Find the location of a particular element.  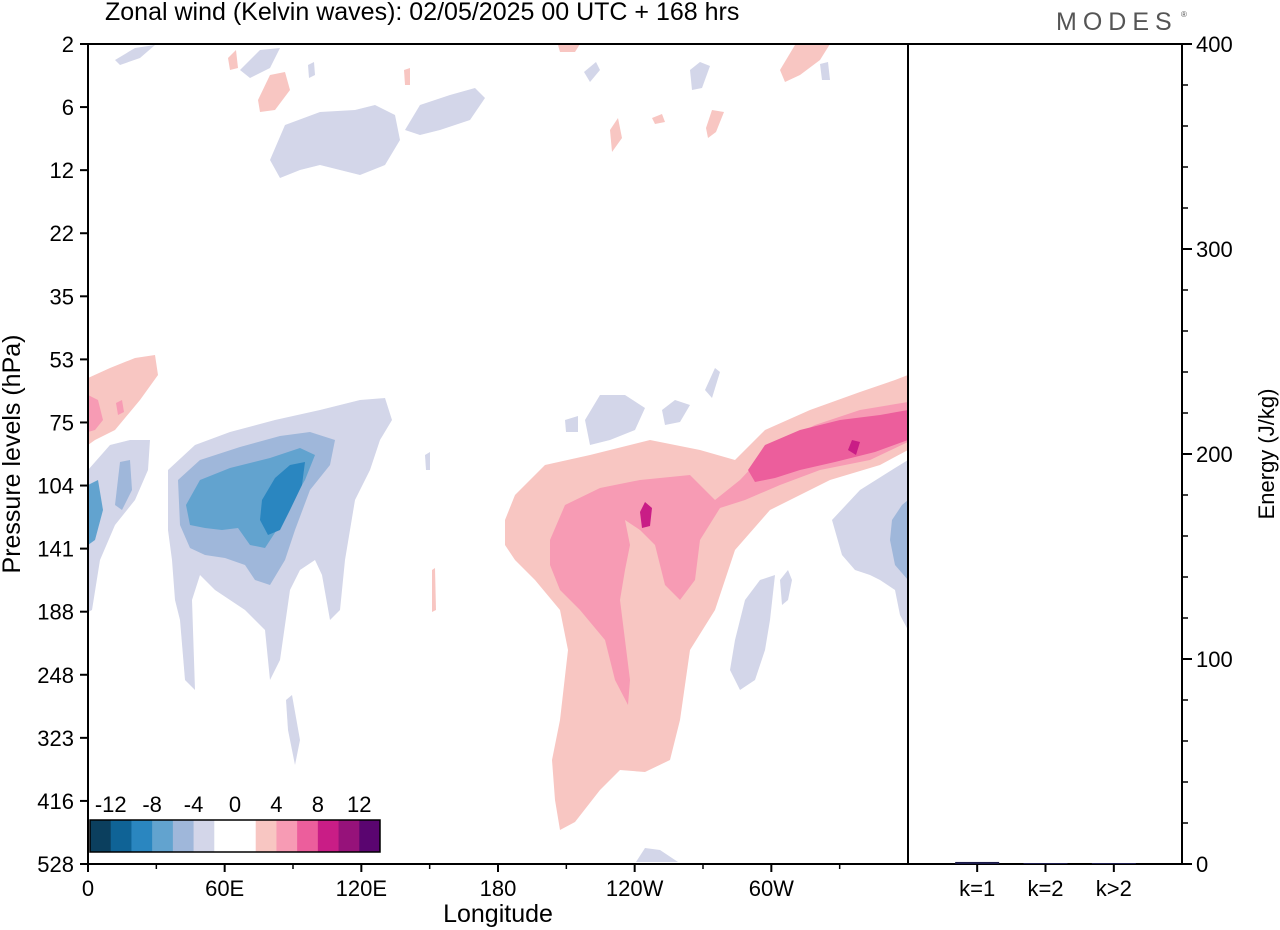

longitude-tick-label: 60E is located at coordinates (224, 888).